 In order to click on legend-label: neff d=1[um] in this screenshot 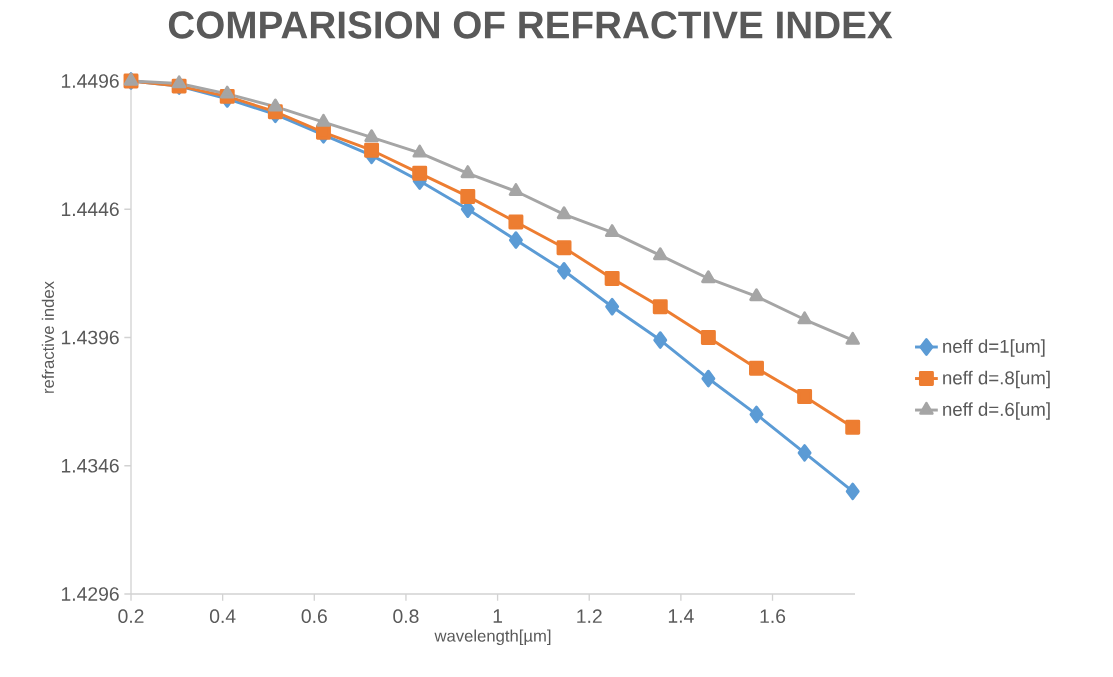, I will do `click(994, 348)`.